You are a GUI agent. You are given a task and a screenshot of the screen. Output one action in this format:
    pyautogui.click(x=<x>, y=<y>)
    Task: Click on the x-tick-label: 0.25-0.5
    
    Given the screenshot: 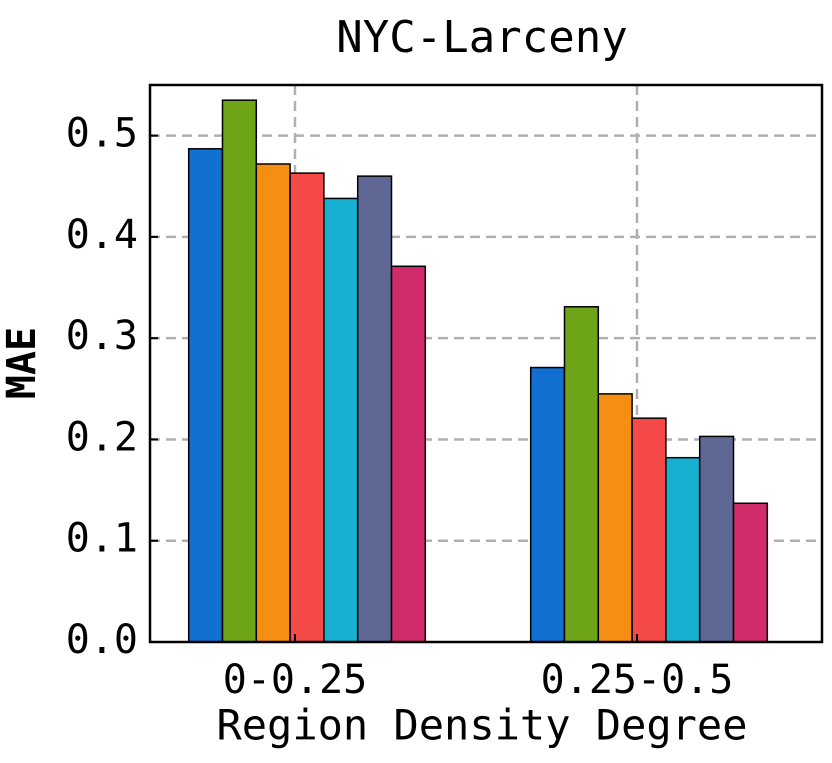 What is the action you would take?
    pyautogui.click(x=637, y=680)
    